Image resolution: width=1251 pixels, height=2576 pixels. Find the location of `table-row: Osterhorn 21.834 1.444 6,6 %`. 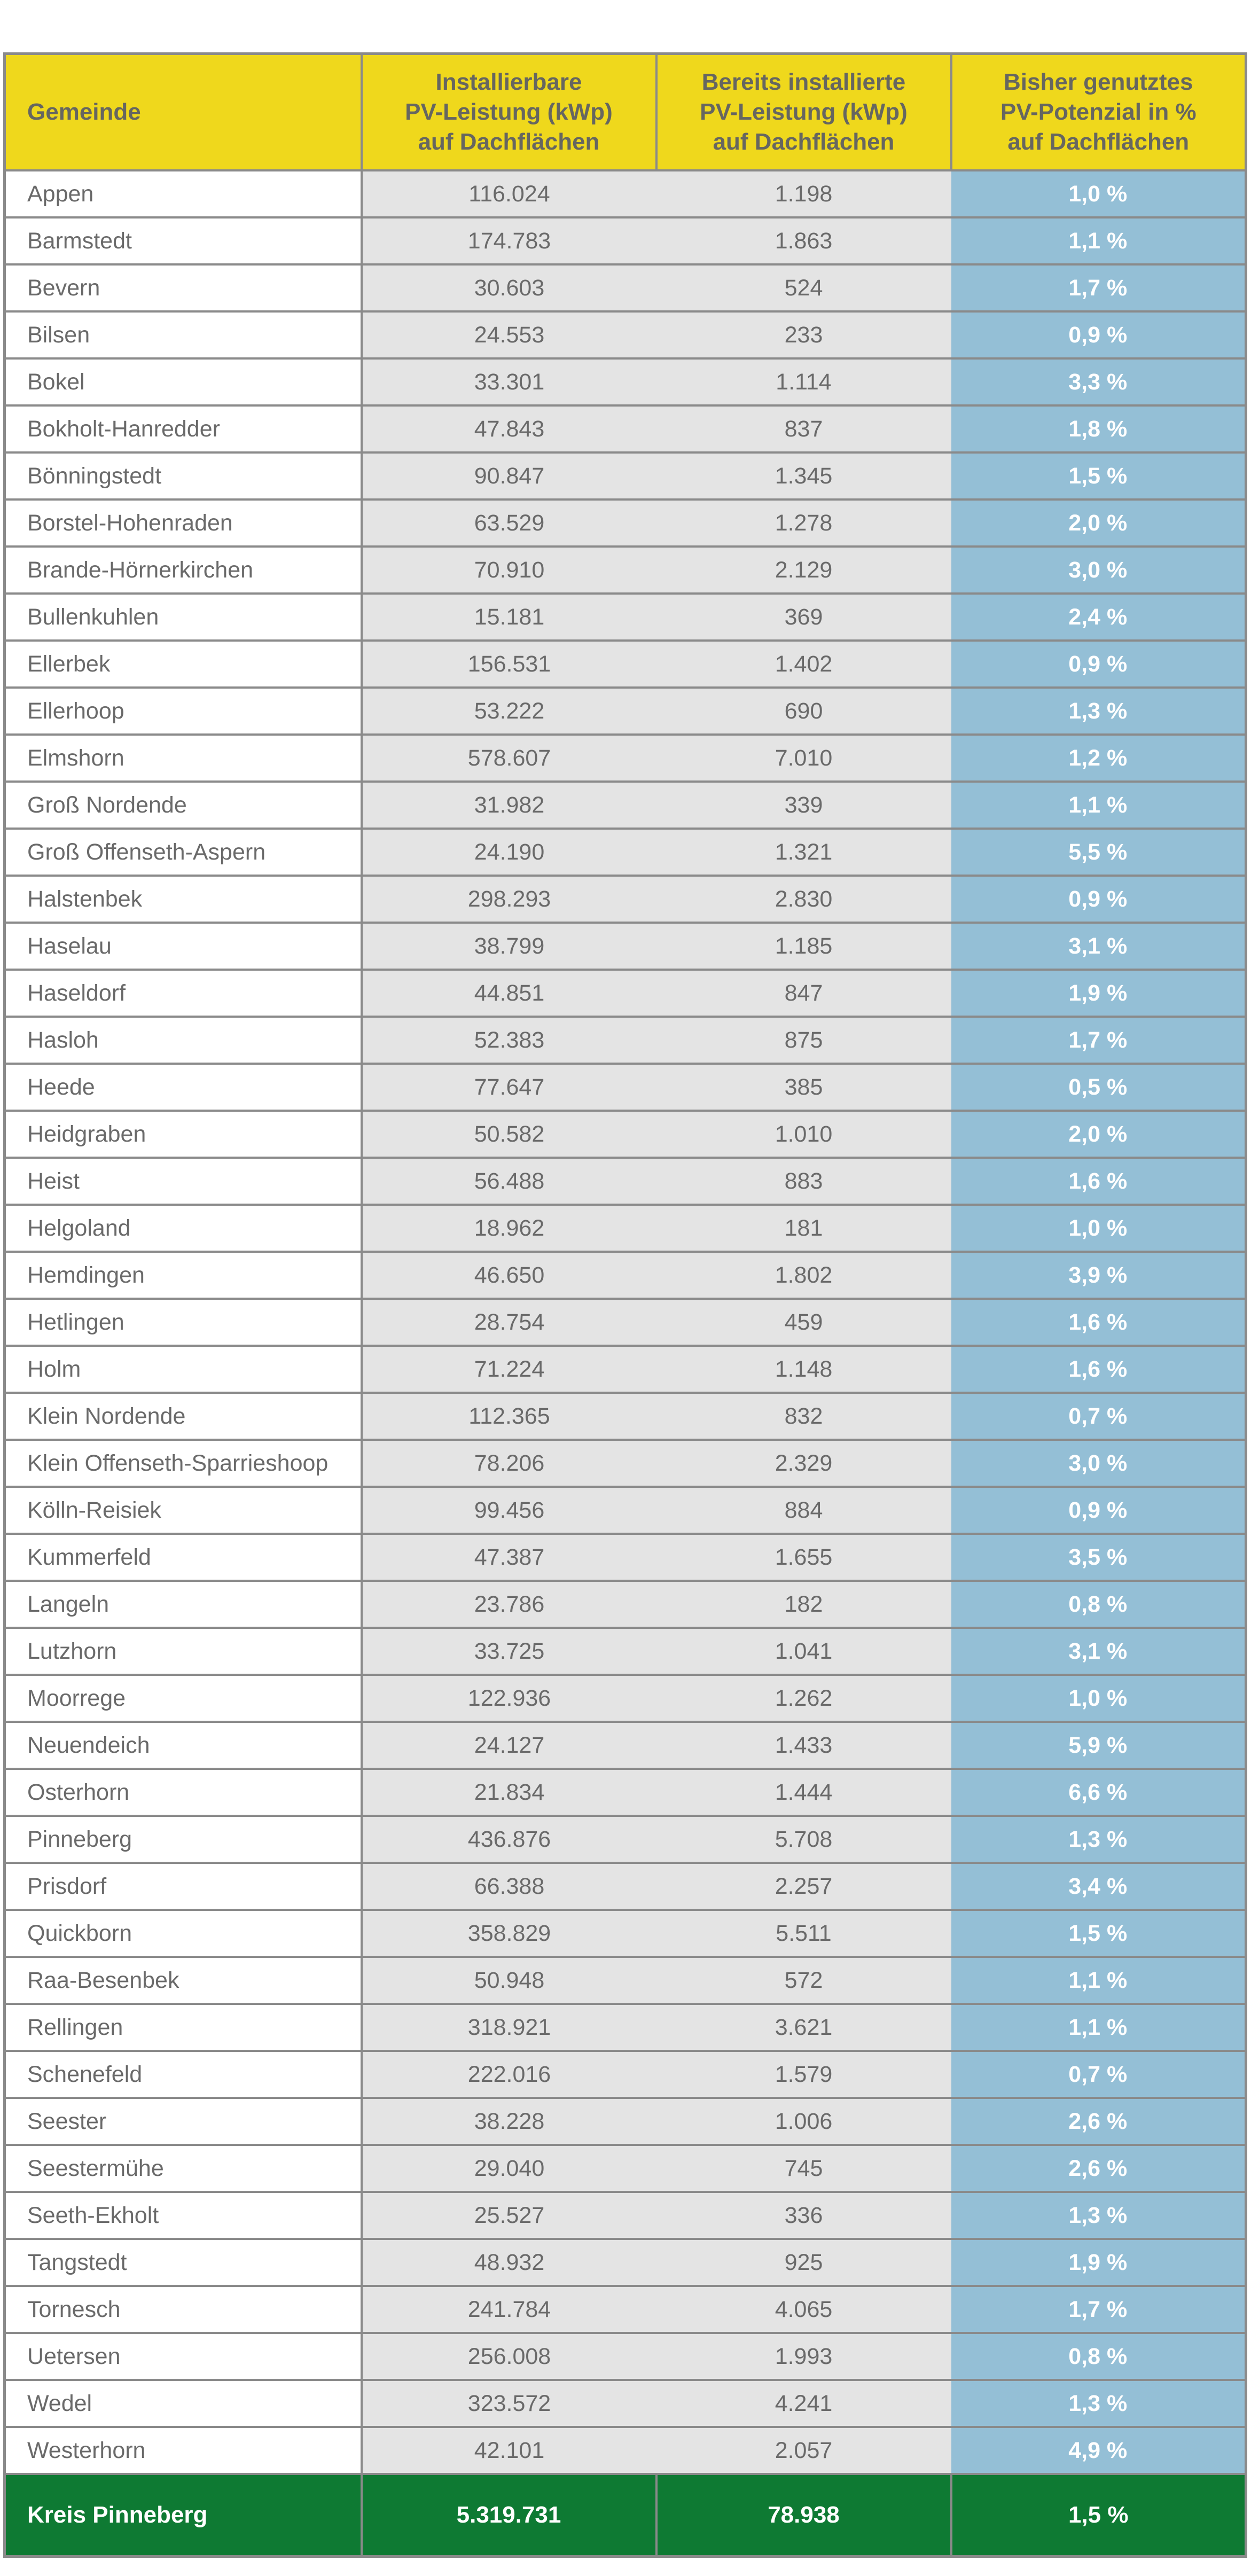

table-row: Osterhorn 21.834 1.444 6,6 % is located at coordinates (625, 1792).